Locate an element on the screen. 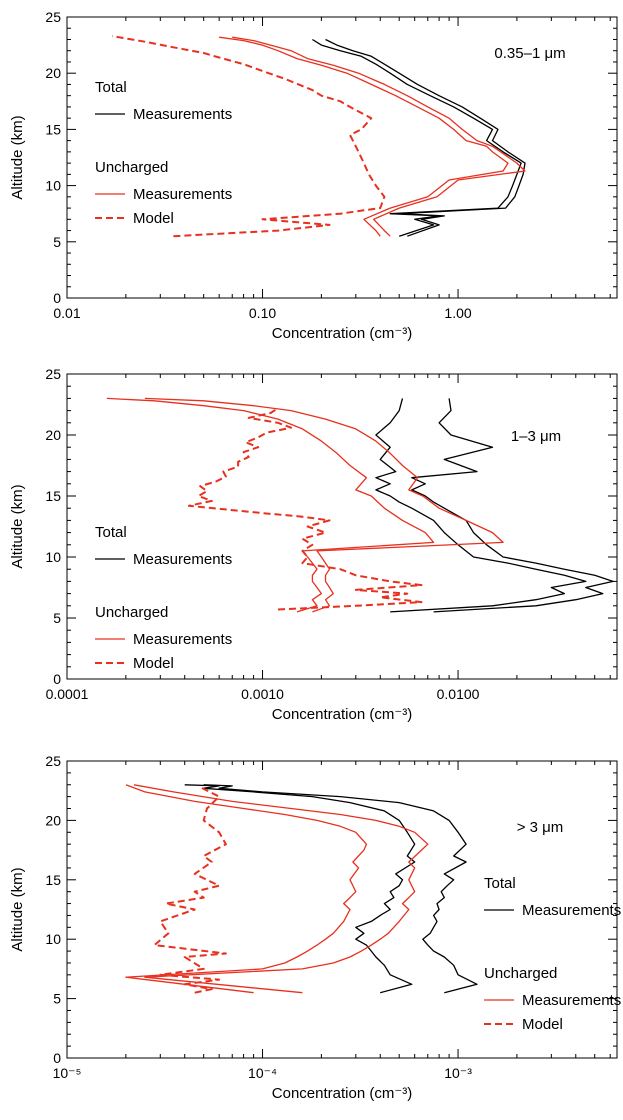 This screenshot has height=1120, width=623. x-tick-label: 1.00 is located at coordinates (457, 313).